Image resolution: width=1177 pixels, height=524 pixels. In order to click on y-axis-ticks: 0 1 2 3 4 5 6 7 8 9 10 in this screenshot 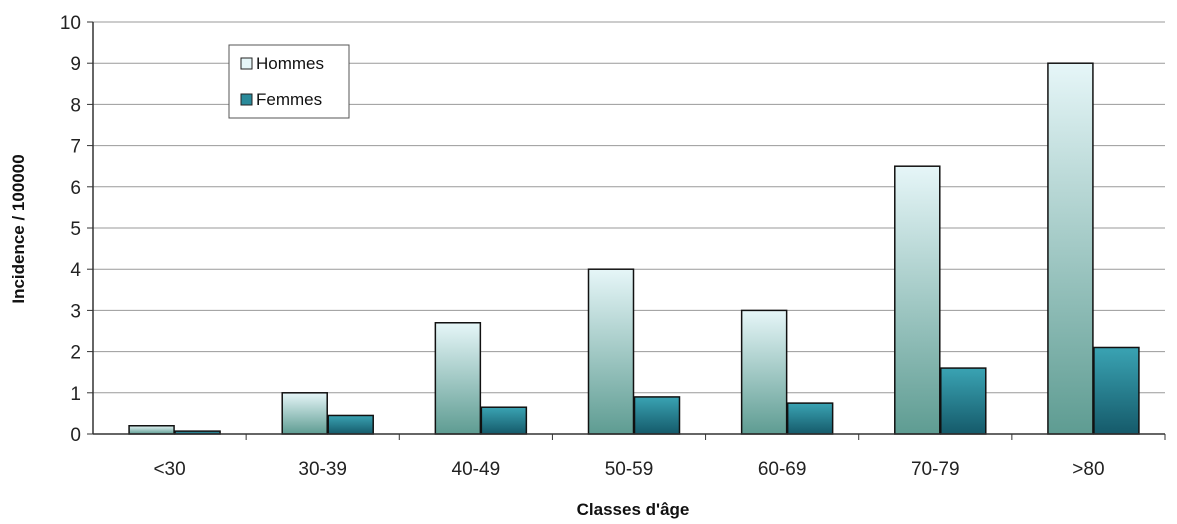, I will do `click(76, 229)`.